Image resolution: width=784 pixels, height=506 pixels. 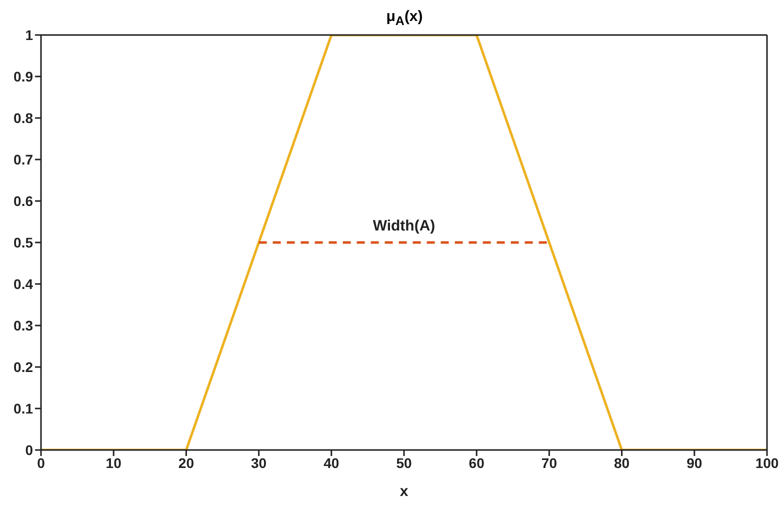 What do you see at coordinates (41, 462) in the screenshot?
I see `x-tick-label: 0` at bounding box center [41, 462].